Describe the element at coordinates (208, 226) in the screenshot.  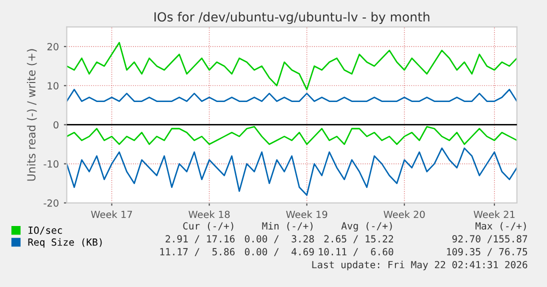
I see `text: Cur (-/+)` at that location.